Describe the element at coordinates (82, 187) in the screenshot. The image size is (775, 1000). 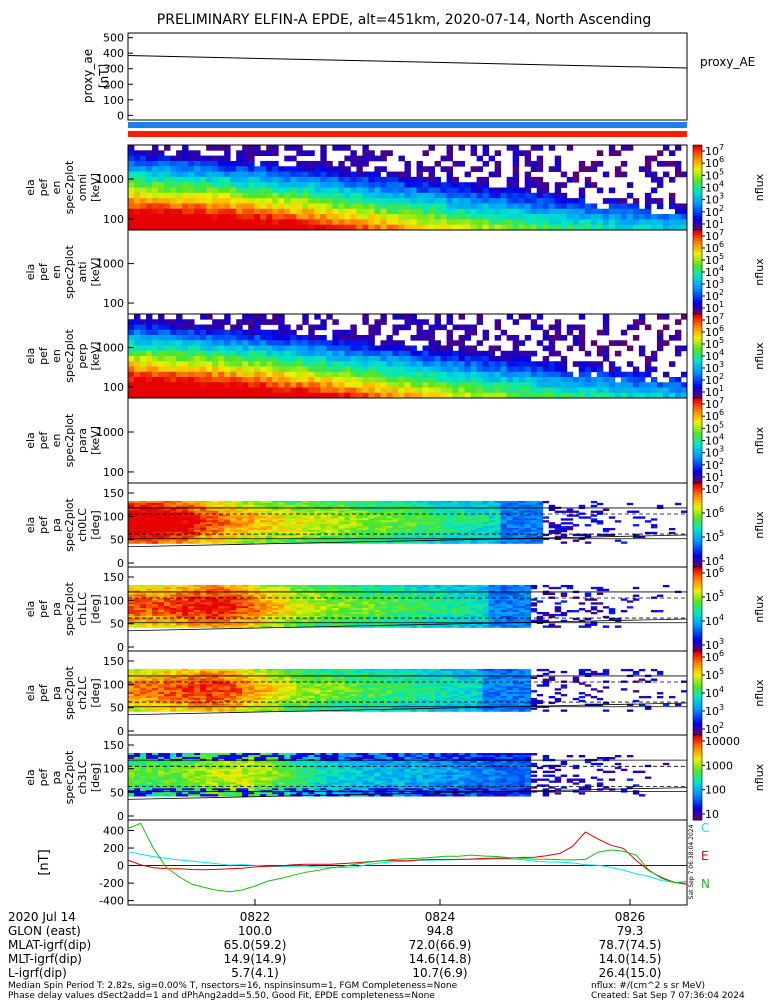
I see `ylabel-word: omni` at that location.